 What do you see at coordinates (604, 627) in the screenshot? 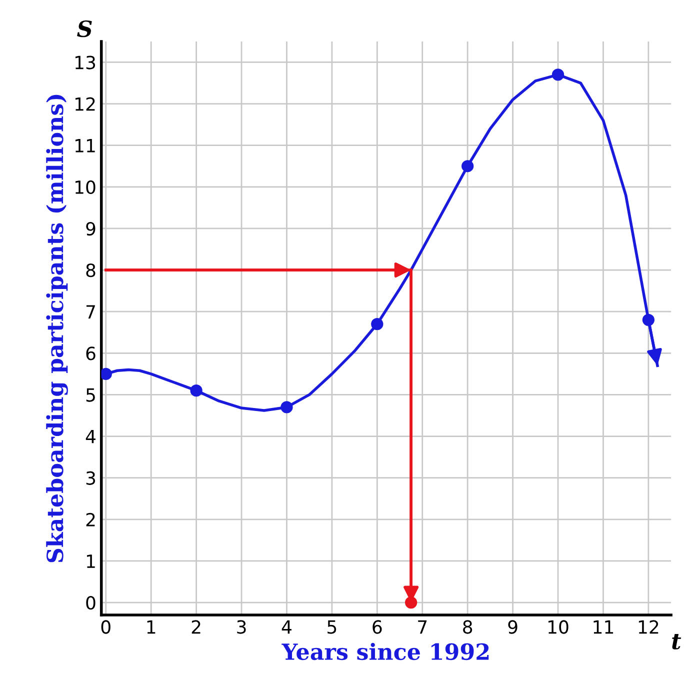
I see `x-tick-label: 11` at bounding box center [604, 627].